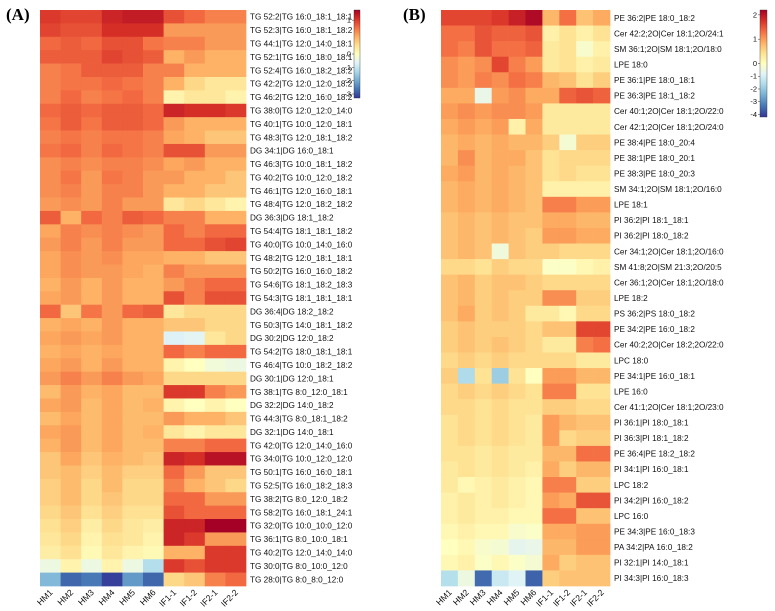  What do you see at coordinates (301, 553) in the screenshot?
I see `row-label: TG 40:2|TG 12:0_14:0_14:0` at bounding box center [301, 553].